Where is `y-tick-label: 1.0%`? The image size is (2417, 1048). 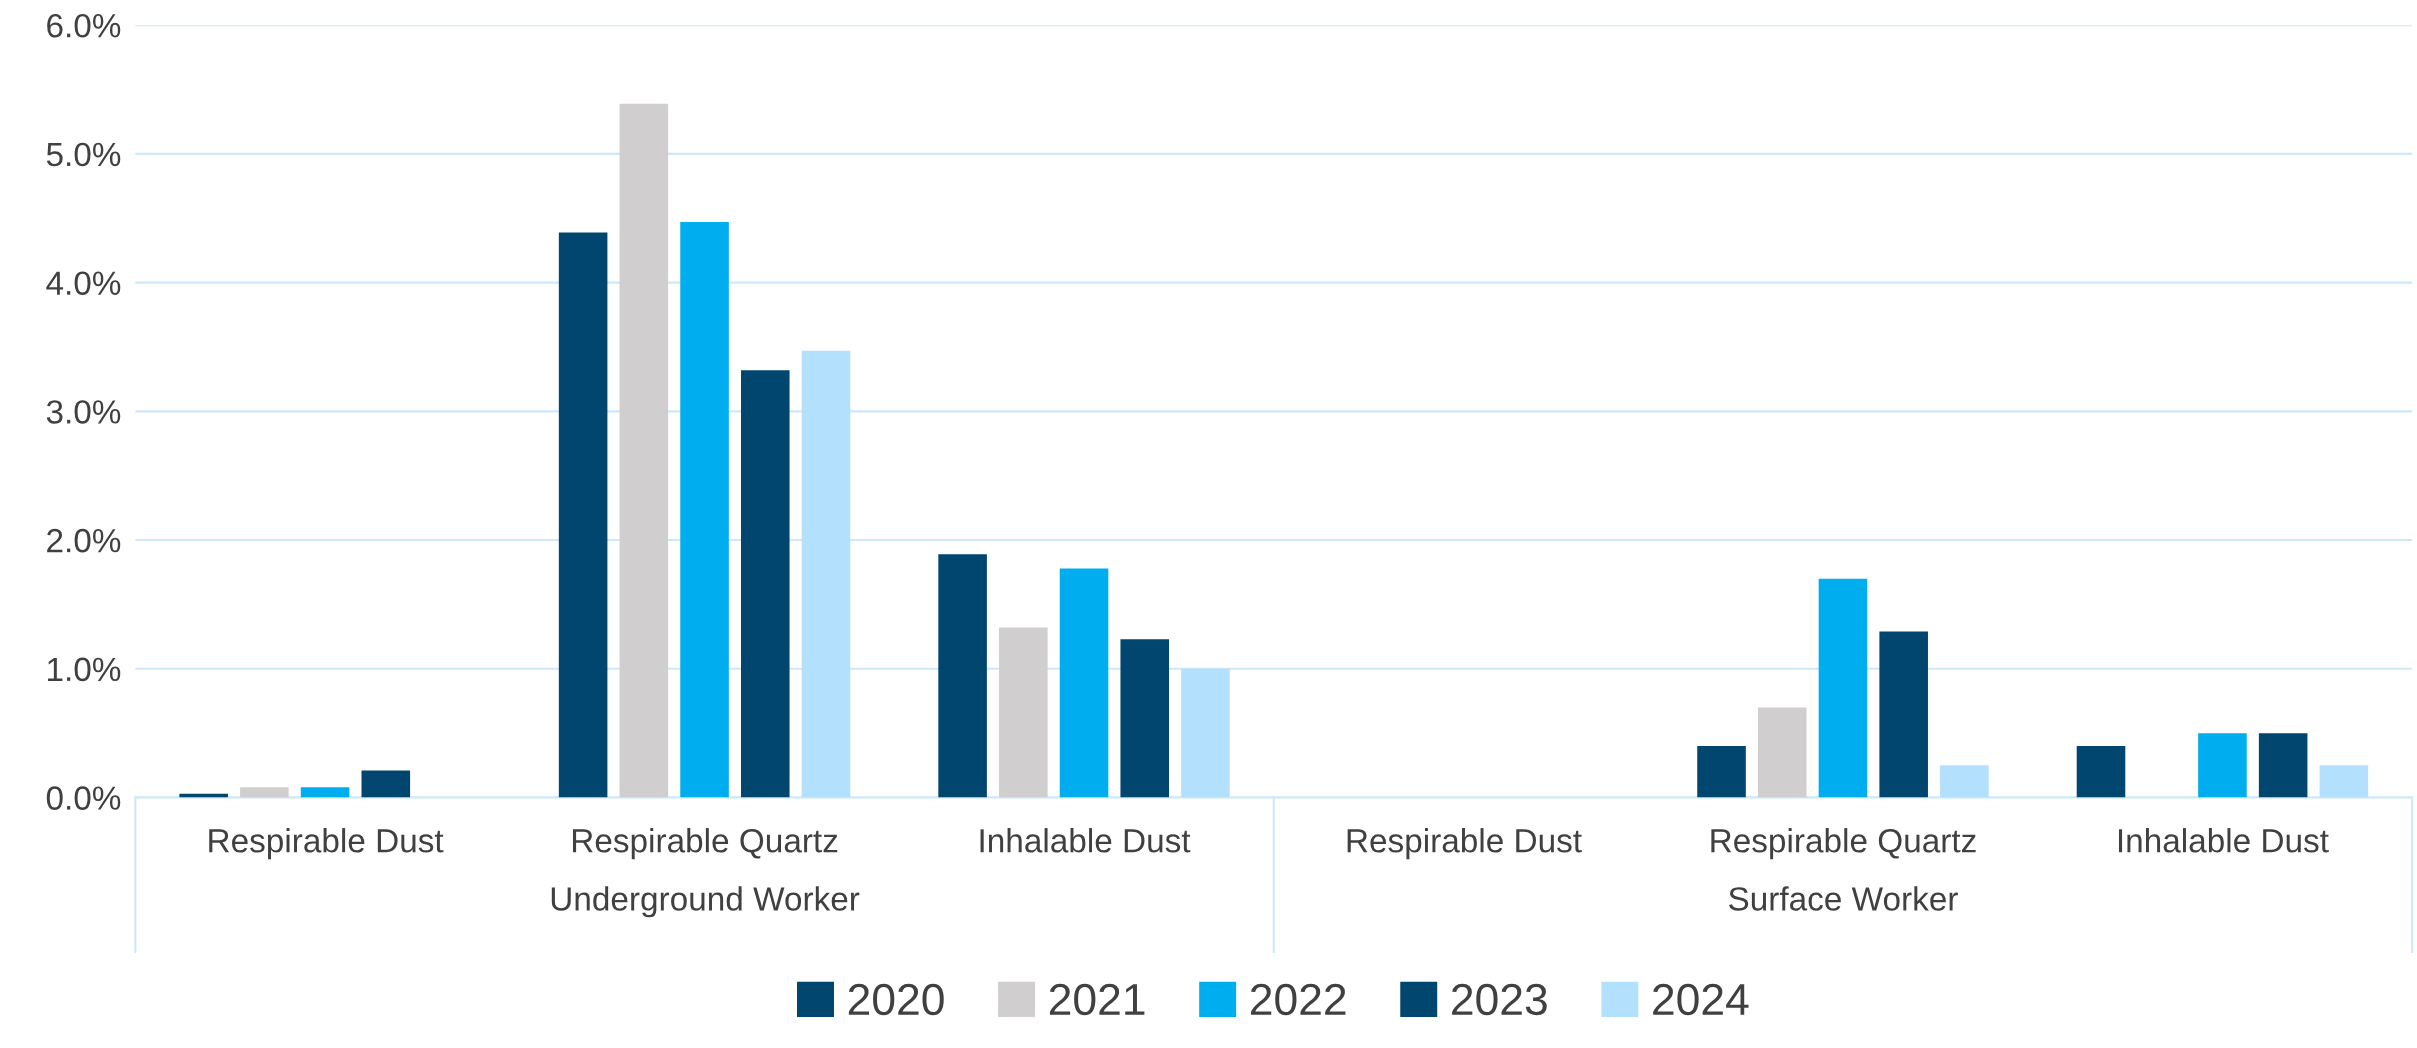
y-tick-label: 1.0% is located at coordinates (84, 669).